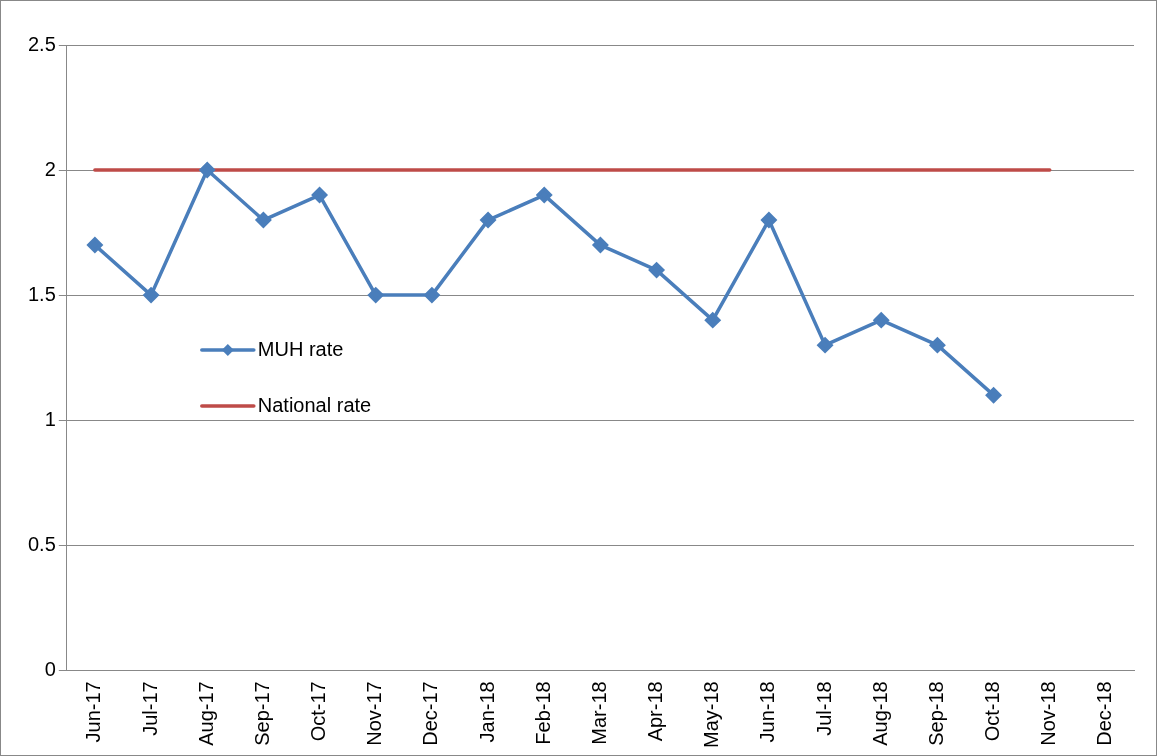 Image resolution: width=1157 pixels, height=756 pixels. I want to click on x-tick-label: Nov-17, so click(374, 713).